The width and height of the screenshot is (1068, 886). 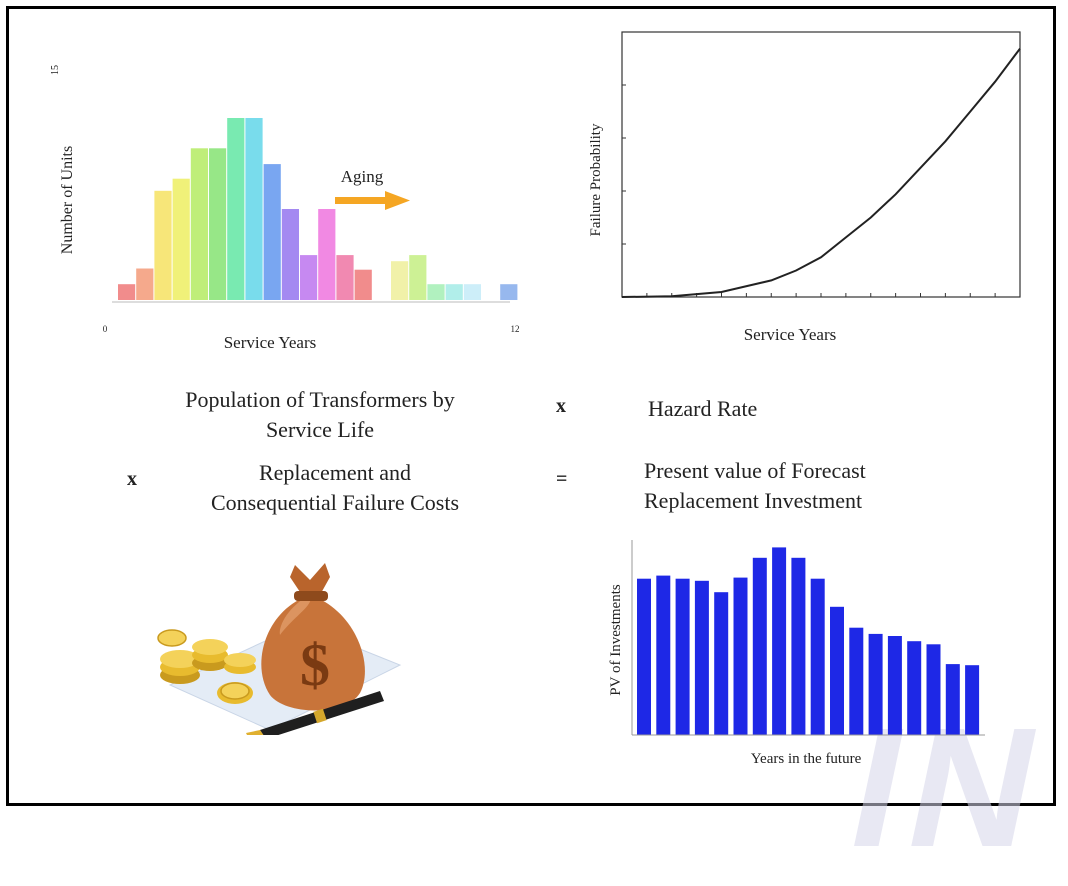 What do you see at coordinates (596, 179) in the screenshot?
I see `hazard-y-axis-label: Failure Probability` at bounding box center [596, 179].